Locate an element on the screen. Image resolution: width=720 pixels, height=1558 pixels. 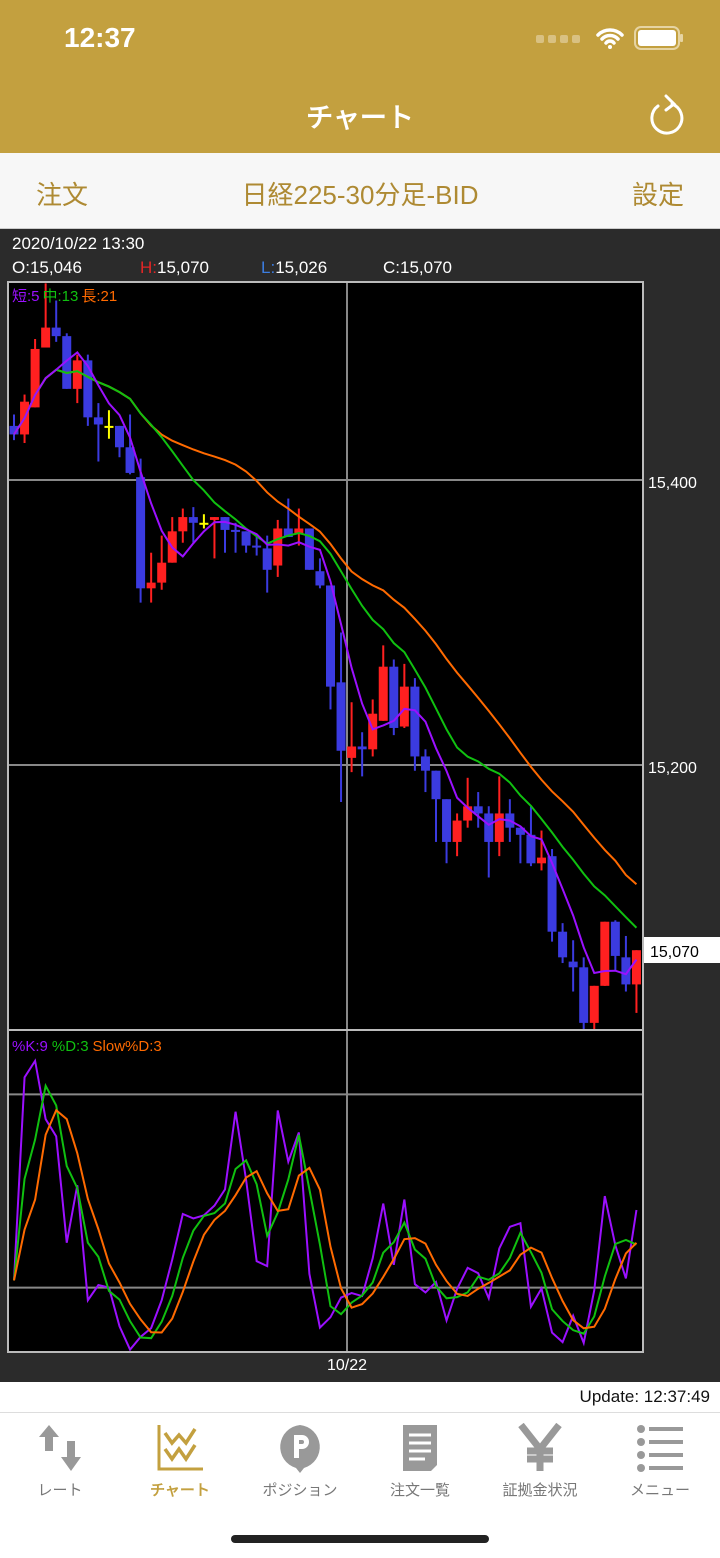
document-icon is located at coordinates (420, 1448).